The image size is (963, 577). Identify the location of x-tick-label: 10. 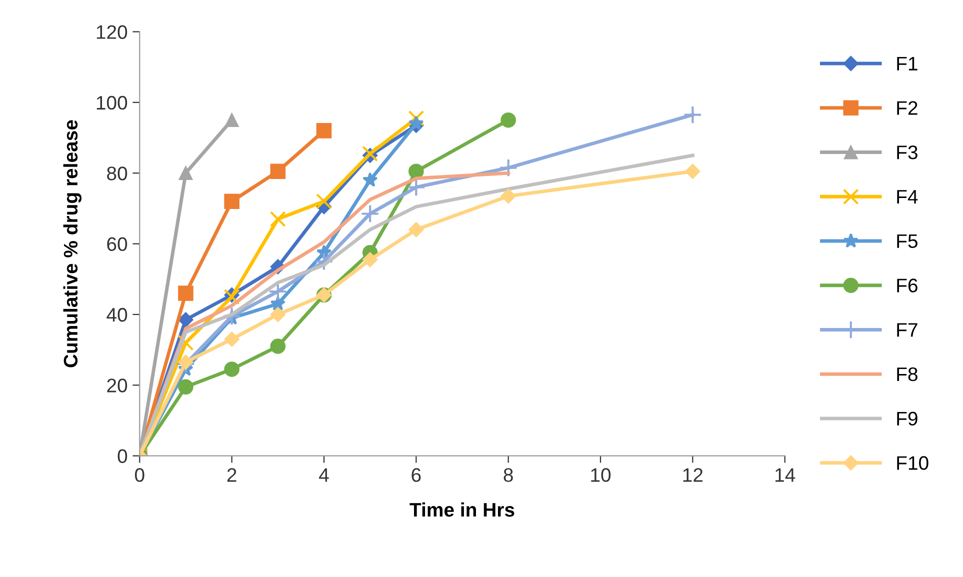
(601, 475).